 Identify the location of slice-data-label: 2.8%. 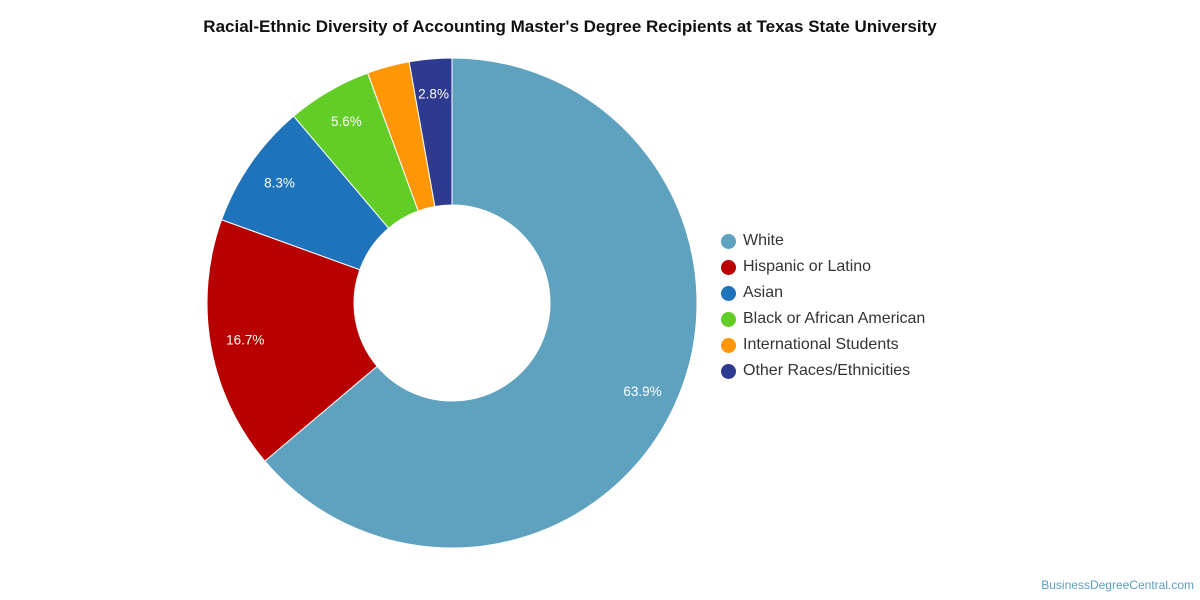
(433, 93).